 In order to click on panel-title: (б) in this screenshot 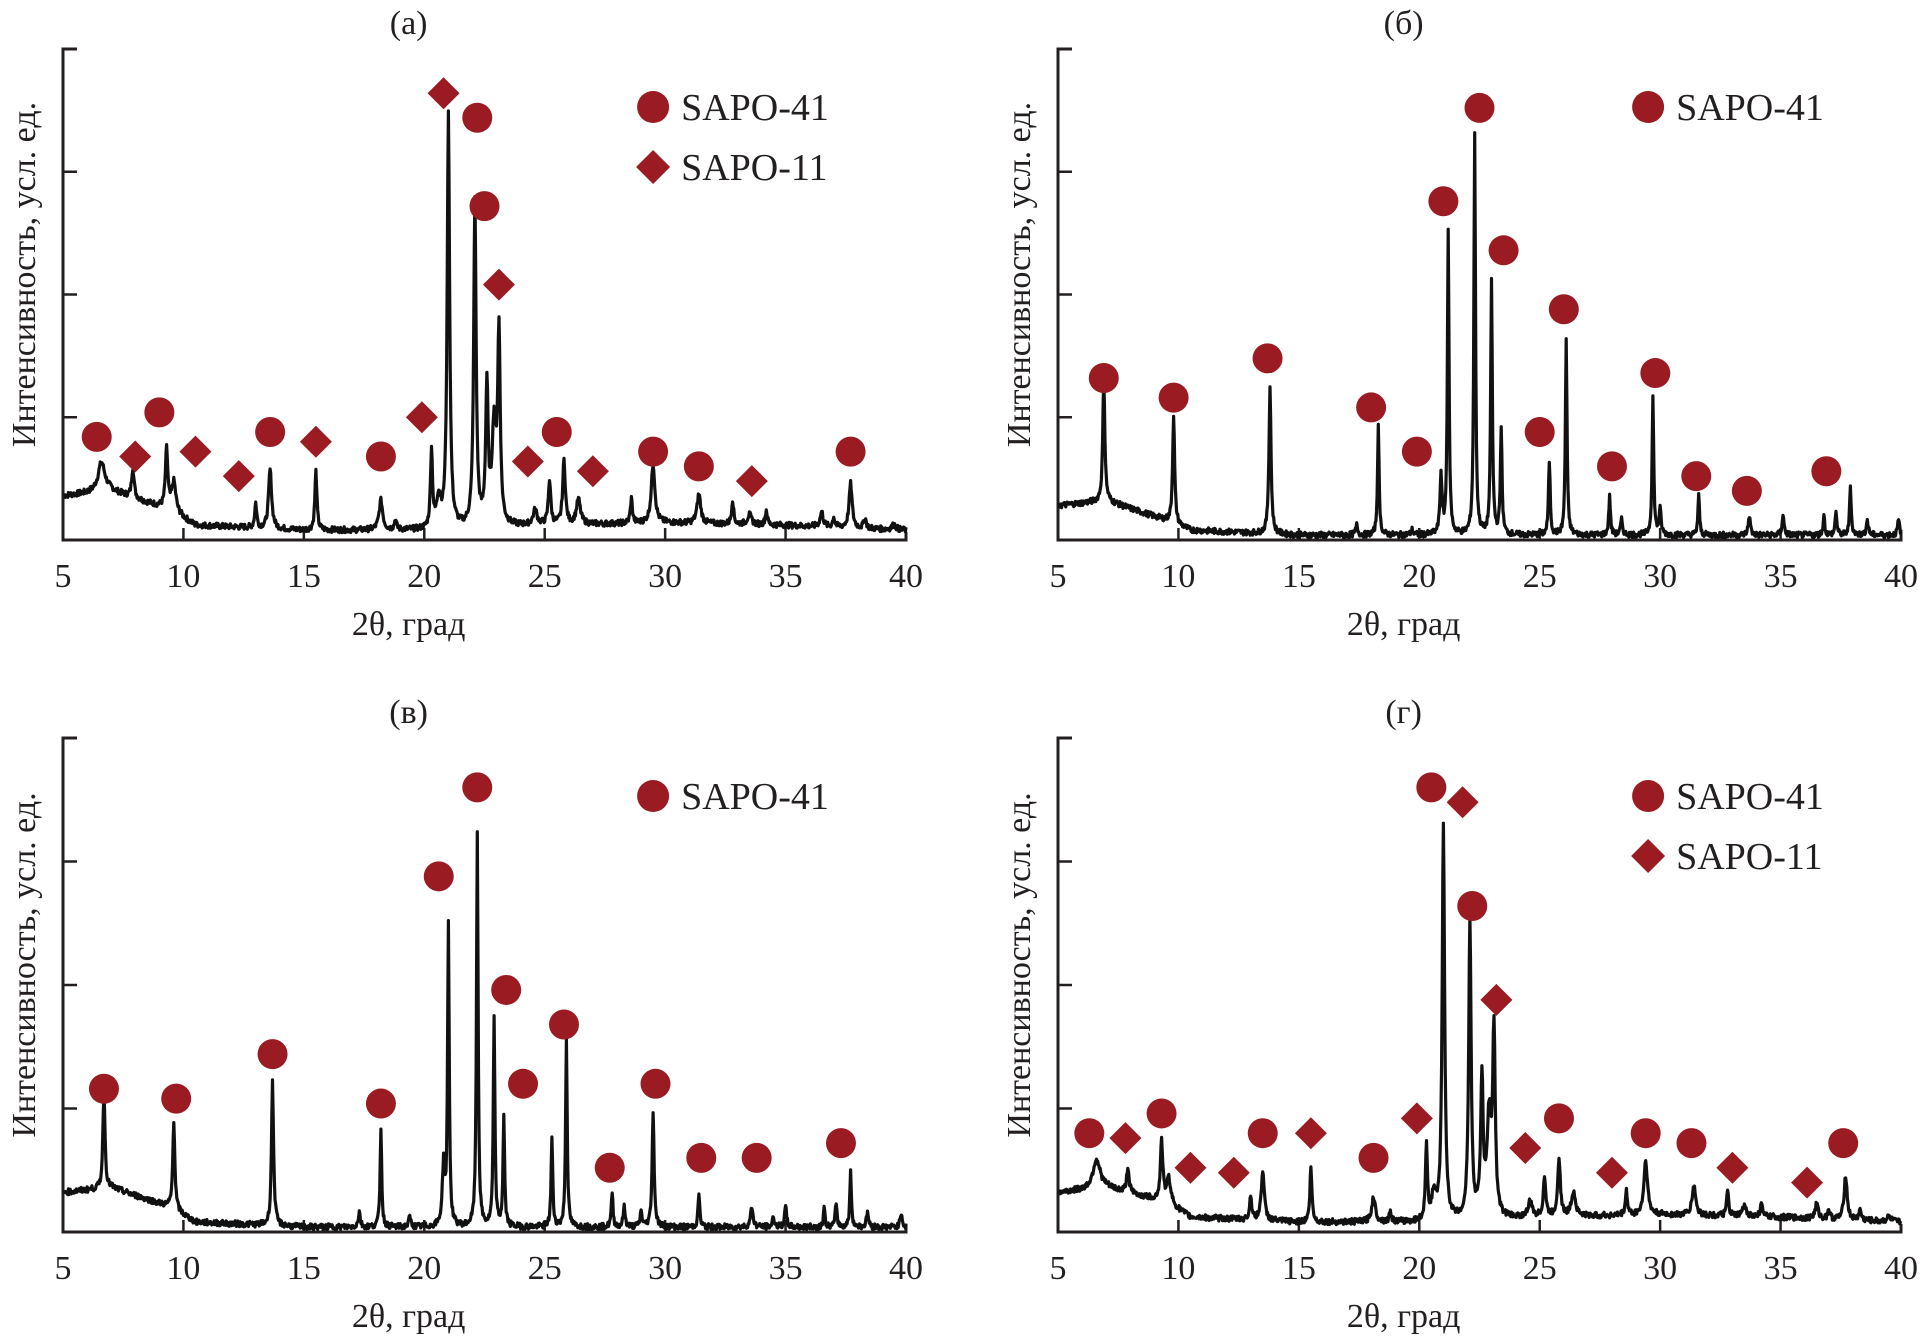, I will do `click(1404, 23)`.